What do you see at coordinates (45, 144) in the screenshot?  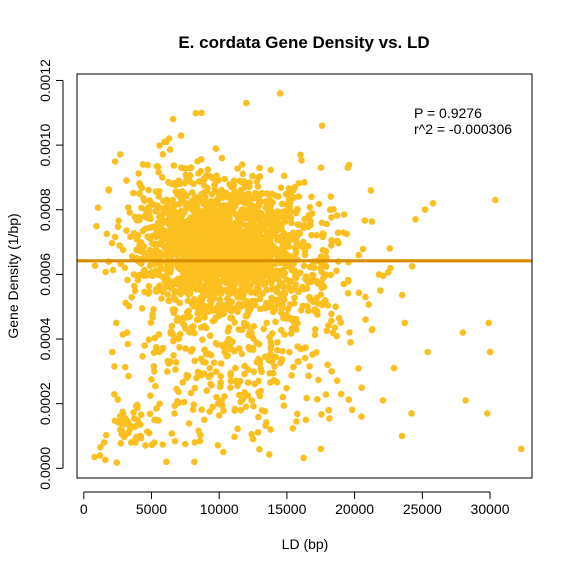 I see `y-tick-label: 0.0010` at bounding box center [45, 144].